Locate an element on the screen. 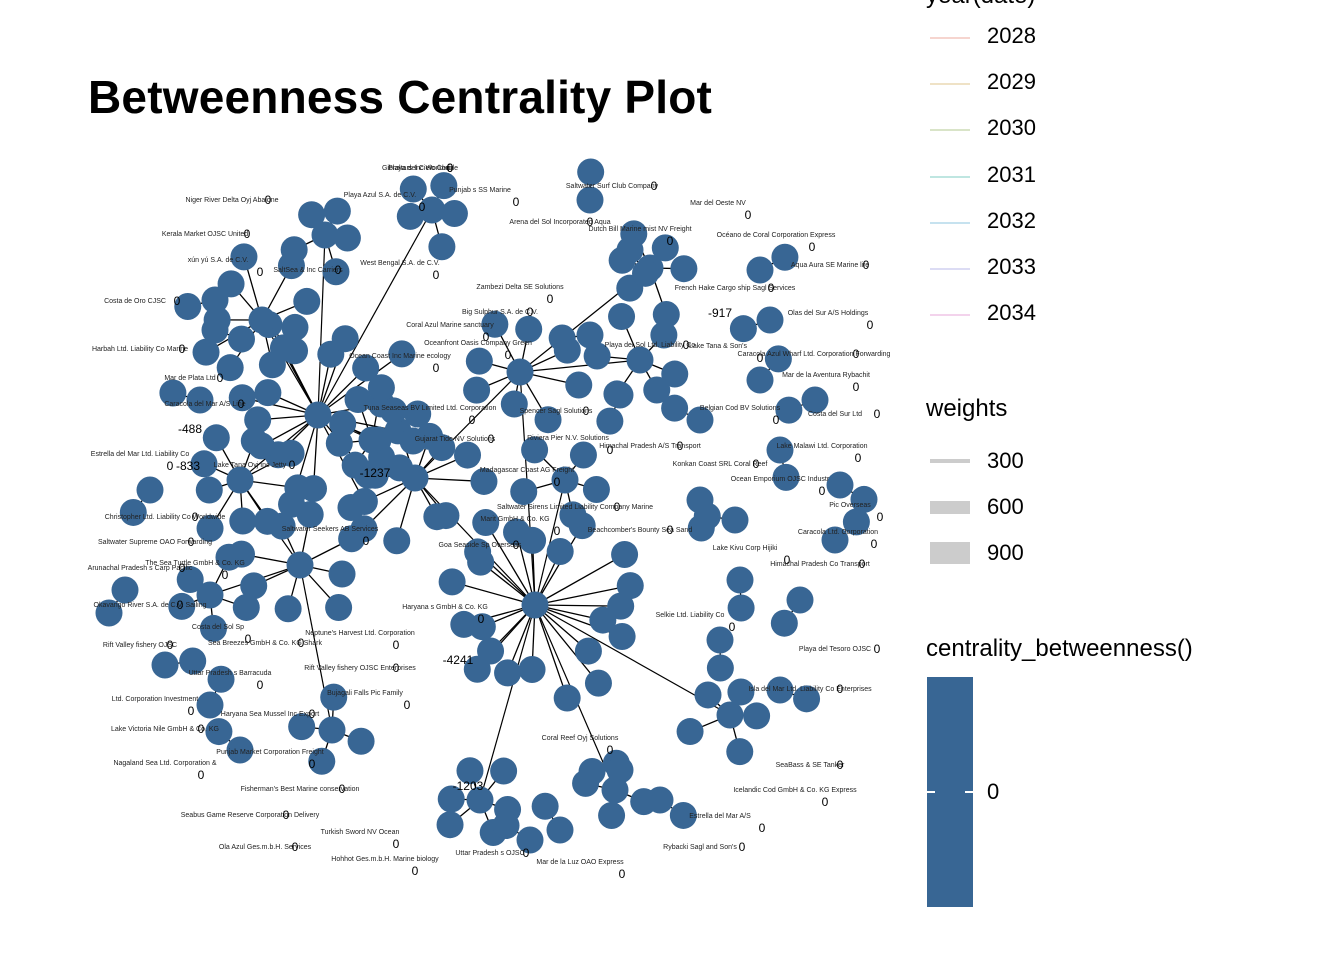  node-label: Lake Tana Oyj Inc Jetty is located at coordinates (250, 465).